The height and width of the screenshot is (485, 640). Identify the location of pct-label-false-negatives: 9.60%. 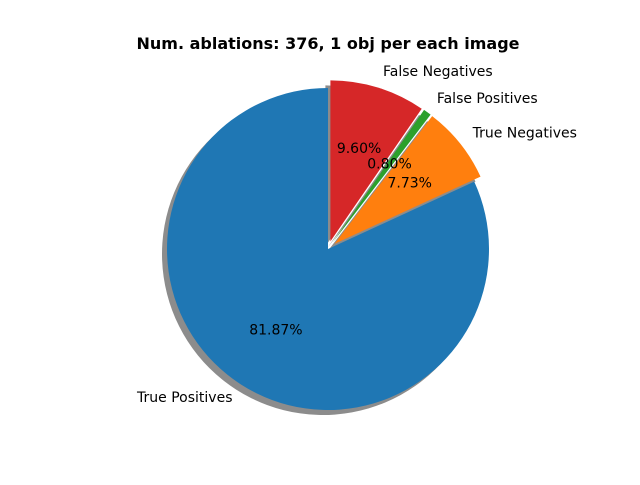
(359, 149).